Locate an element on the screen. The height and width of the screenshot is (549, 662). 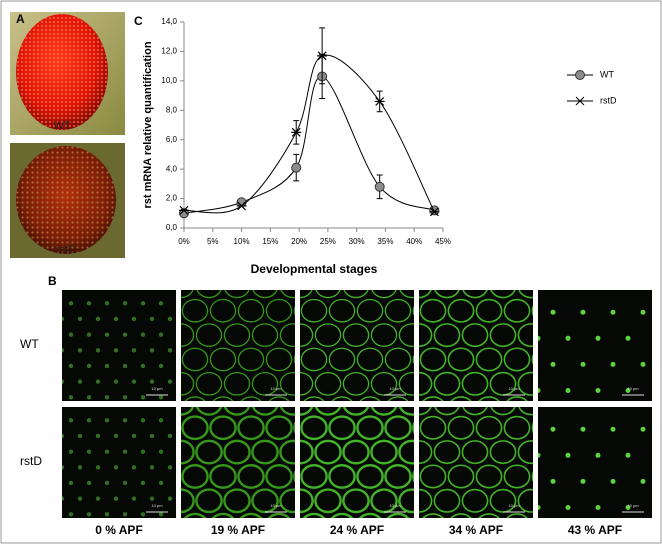
row-label: WT is located at coordinates (29, 344).